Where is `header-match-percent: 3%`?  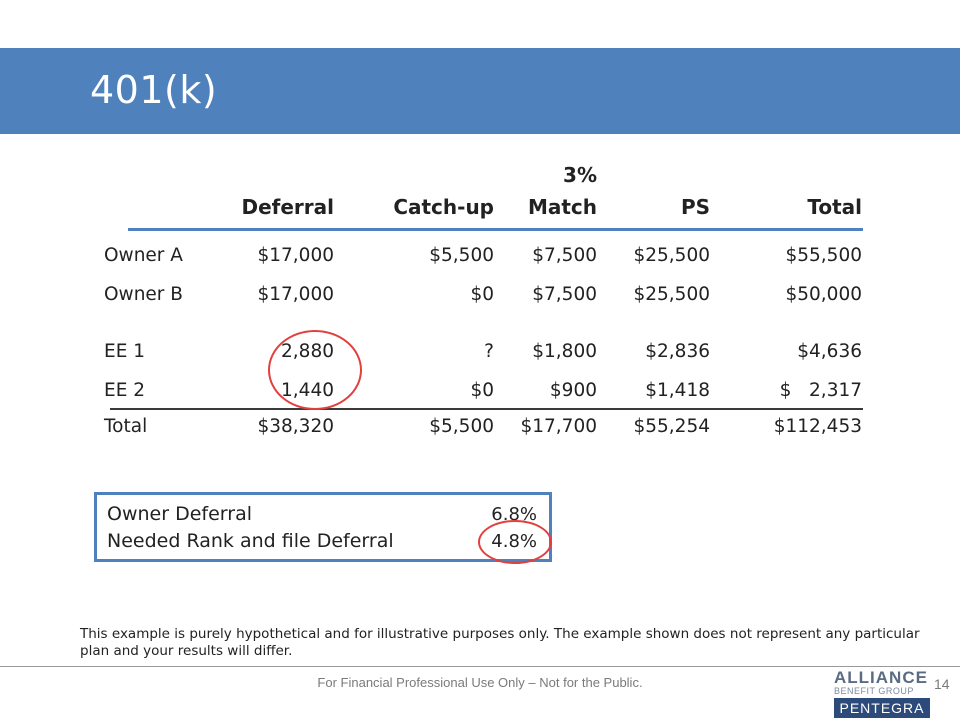
header-match-percent: 3% is located at coordinates (580, 175).